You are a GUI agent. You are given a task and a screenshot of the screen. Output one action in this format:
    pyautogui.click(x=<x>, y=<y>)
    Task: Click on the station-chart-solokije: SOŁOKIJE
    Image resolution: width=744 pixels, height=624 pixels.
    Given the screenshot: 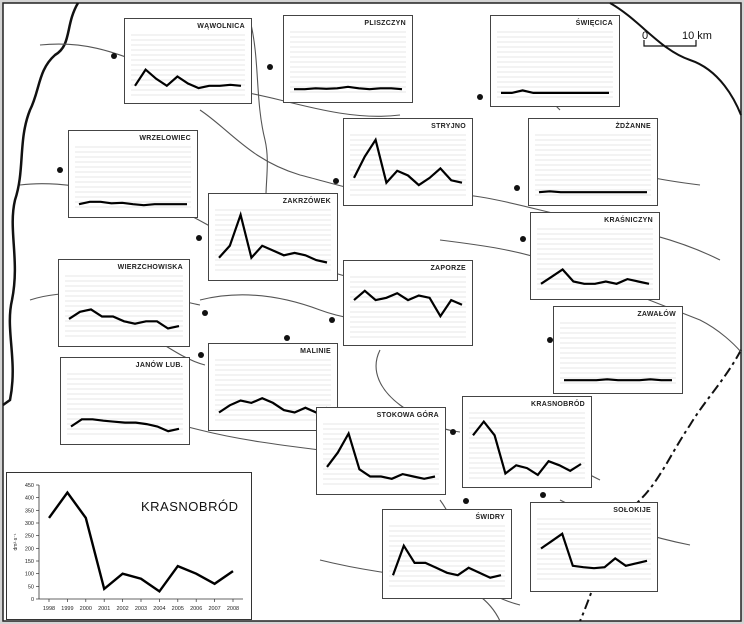 What is the action you would take?
    pyautogui.click(x=594, y=547)
    